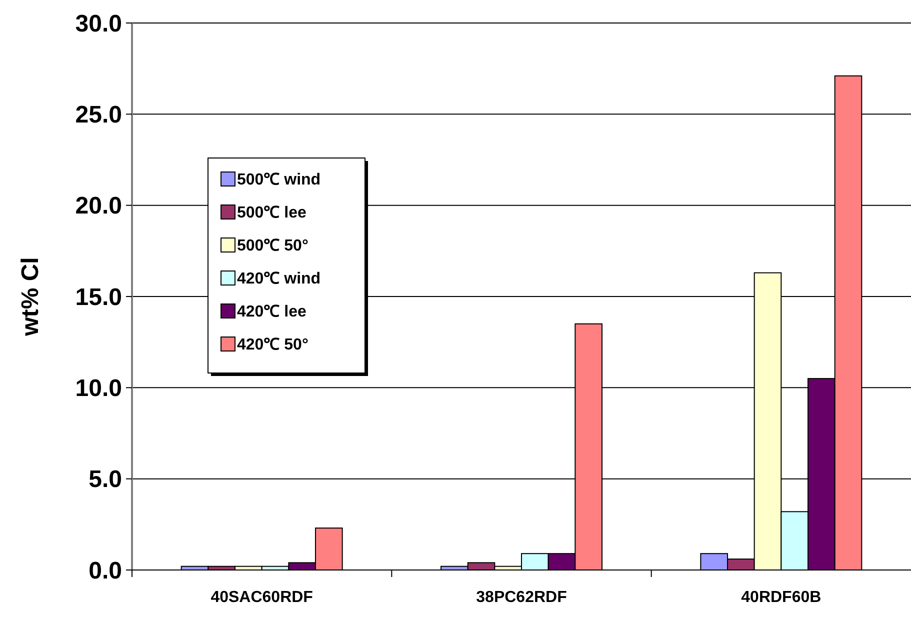 The image size is (911, 621). Describe the element at coordinates (98, 297) in the screenshot. I see `y-tick-label: 15.0` at that location.